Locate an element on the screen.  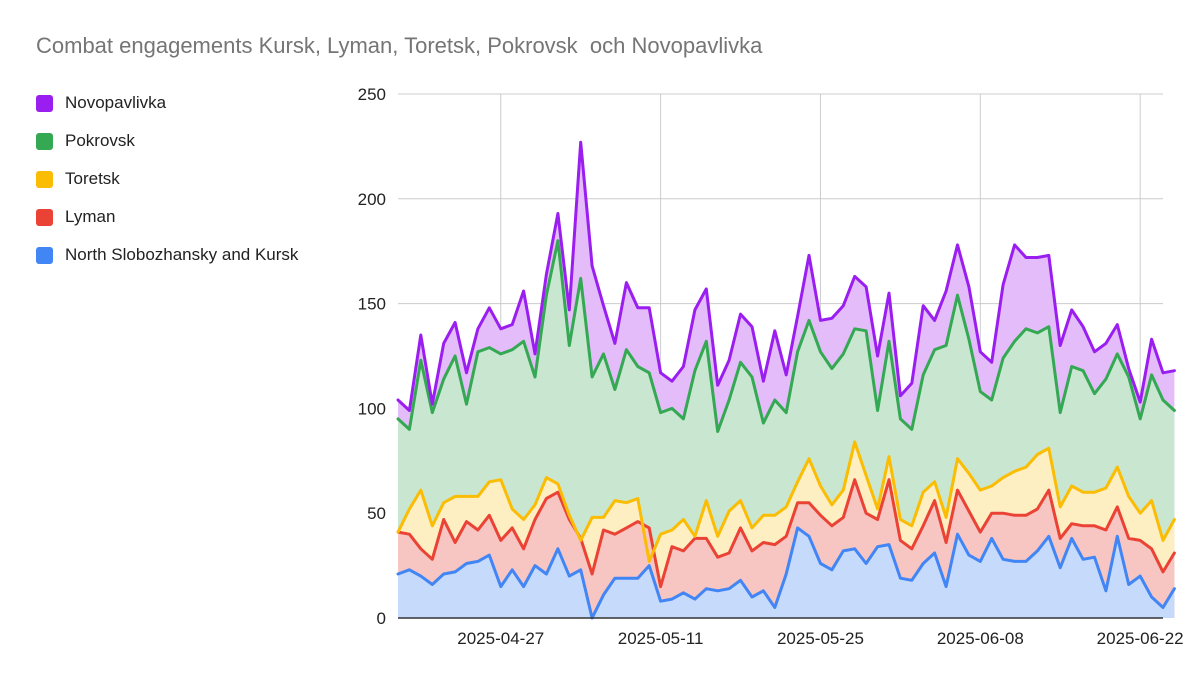
legend-label: Lyman is located at coordinates (90, 216).